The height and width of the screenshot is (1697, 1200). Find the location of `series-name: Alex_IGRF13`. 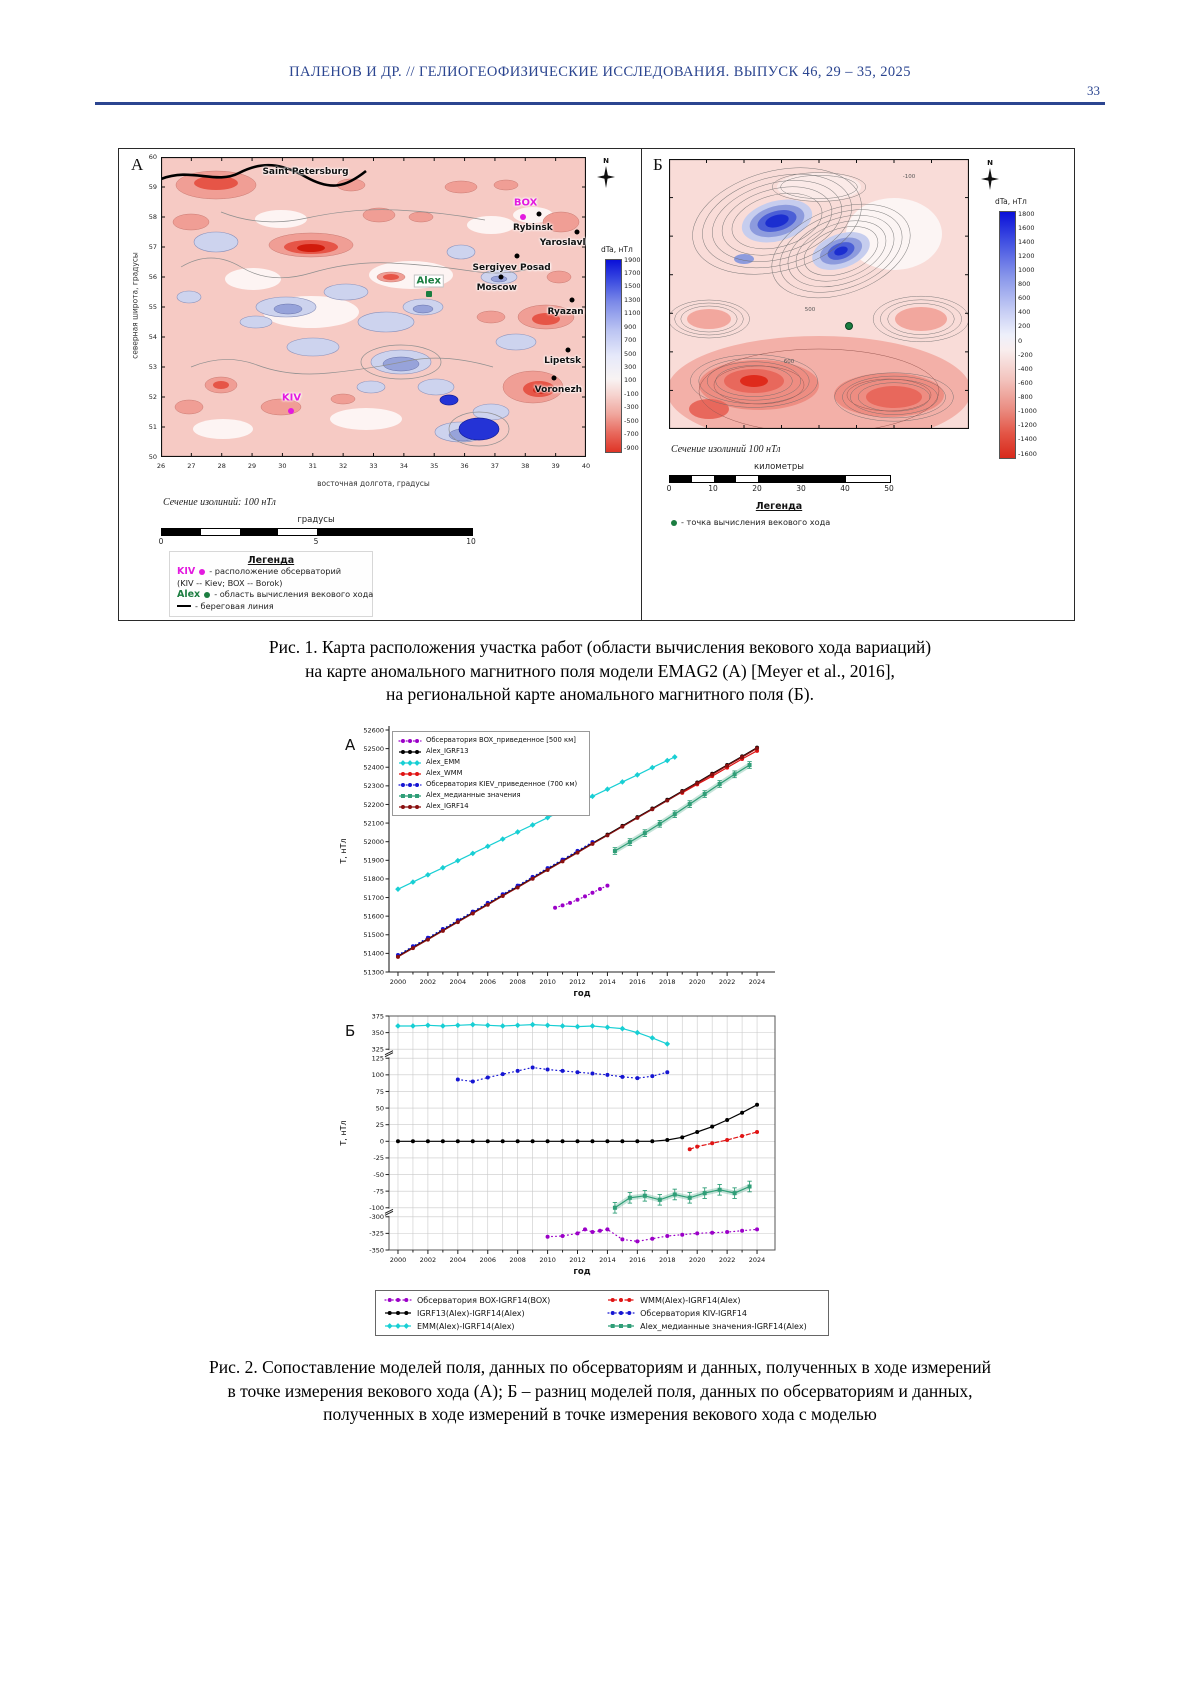

series-name: Alex_IGRF13 is located at coordinates (447, 751).